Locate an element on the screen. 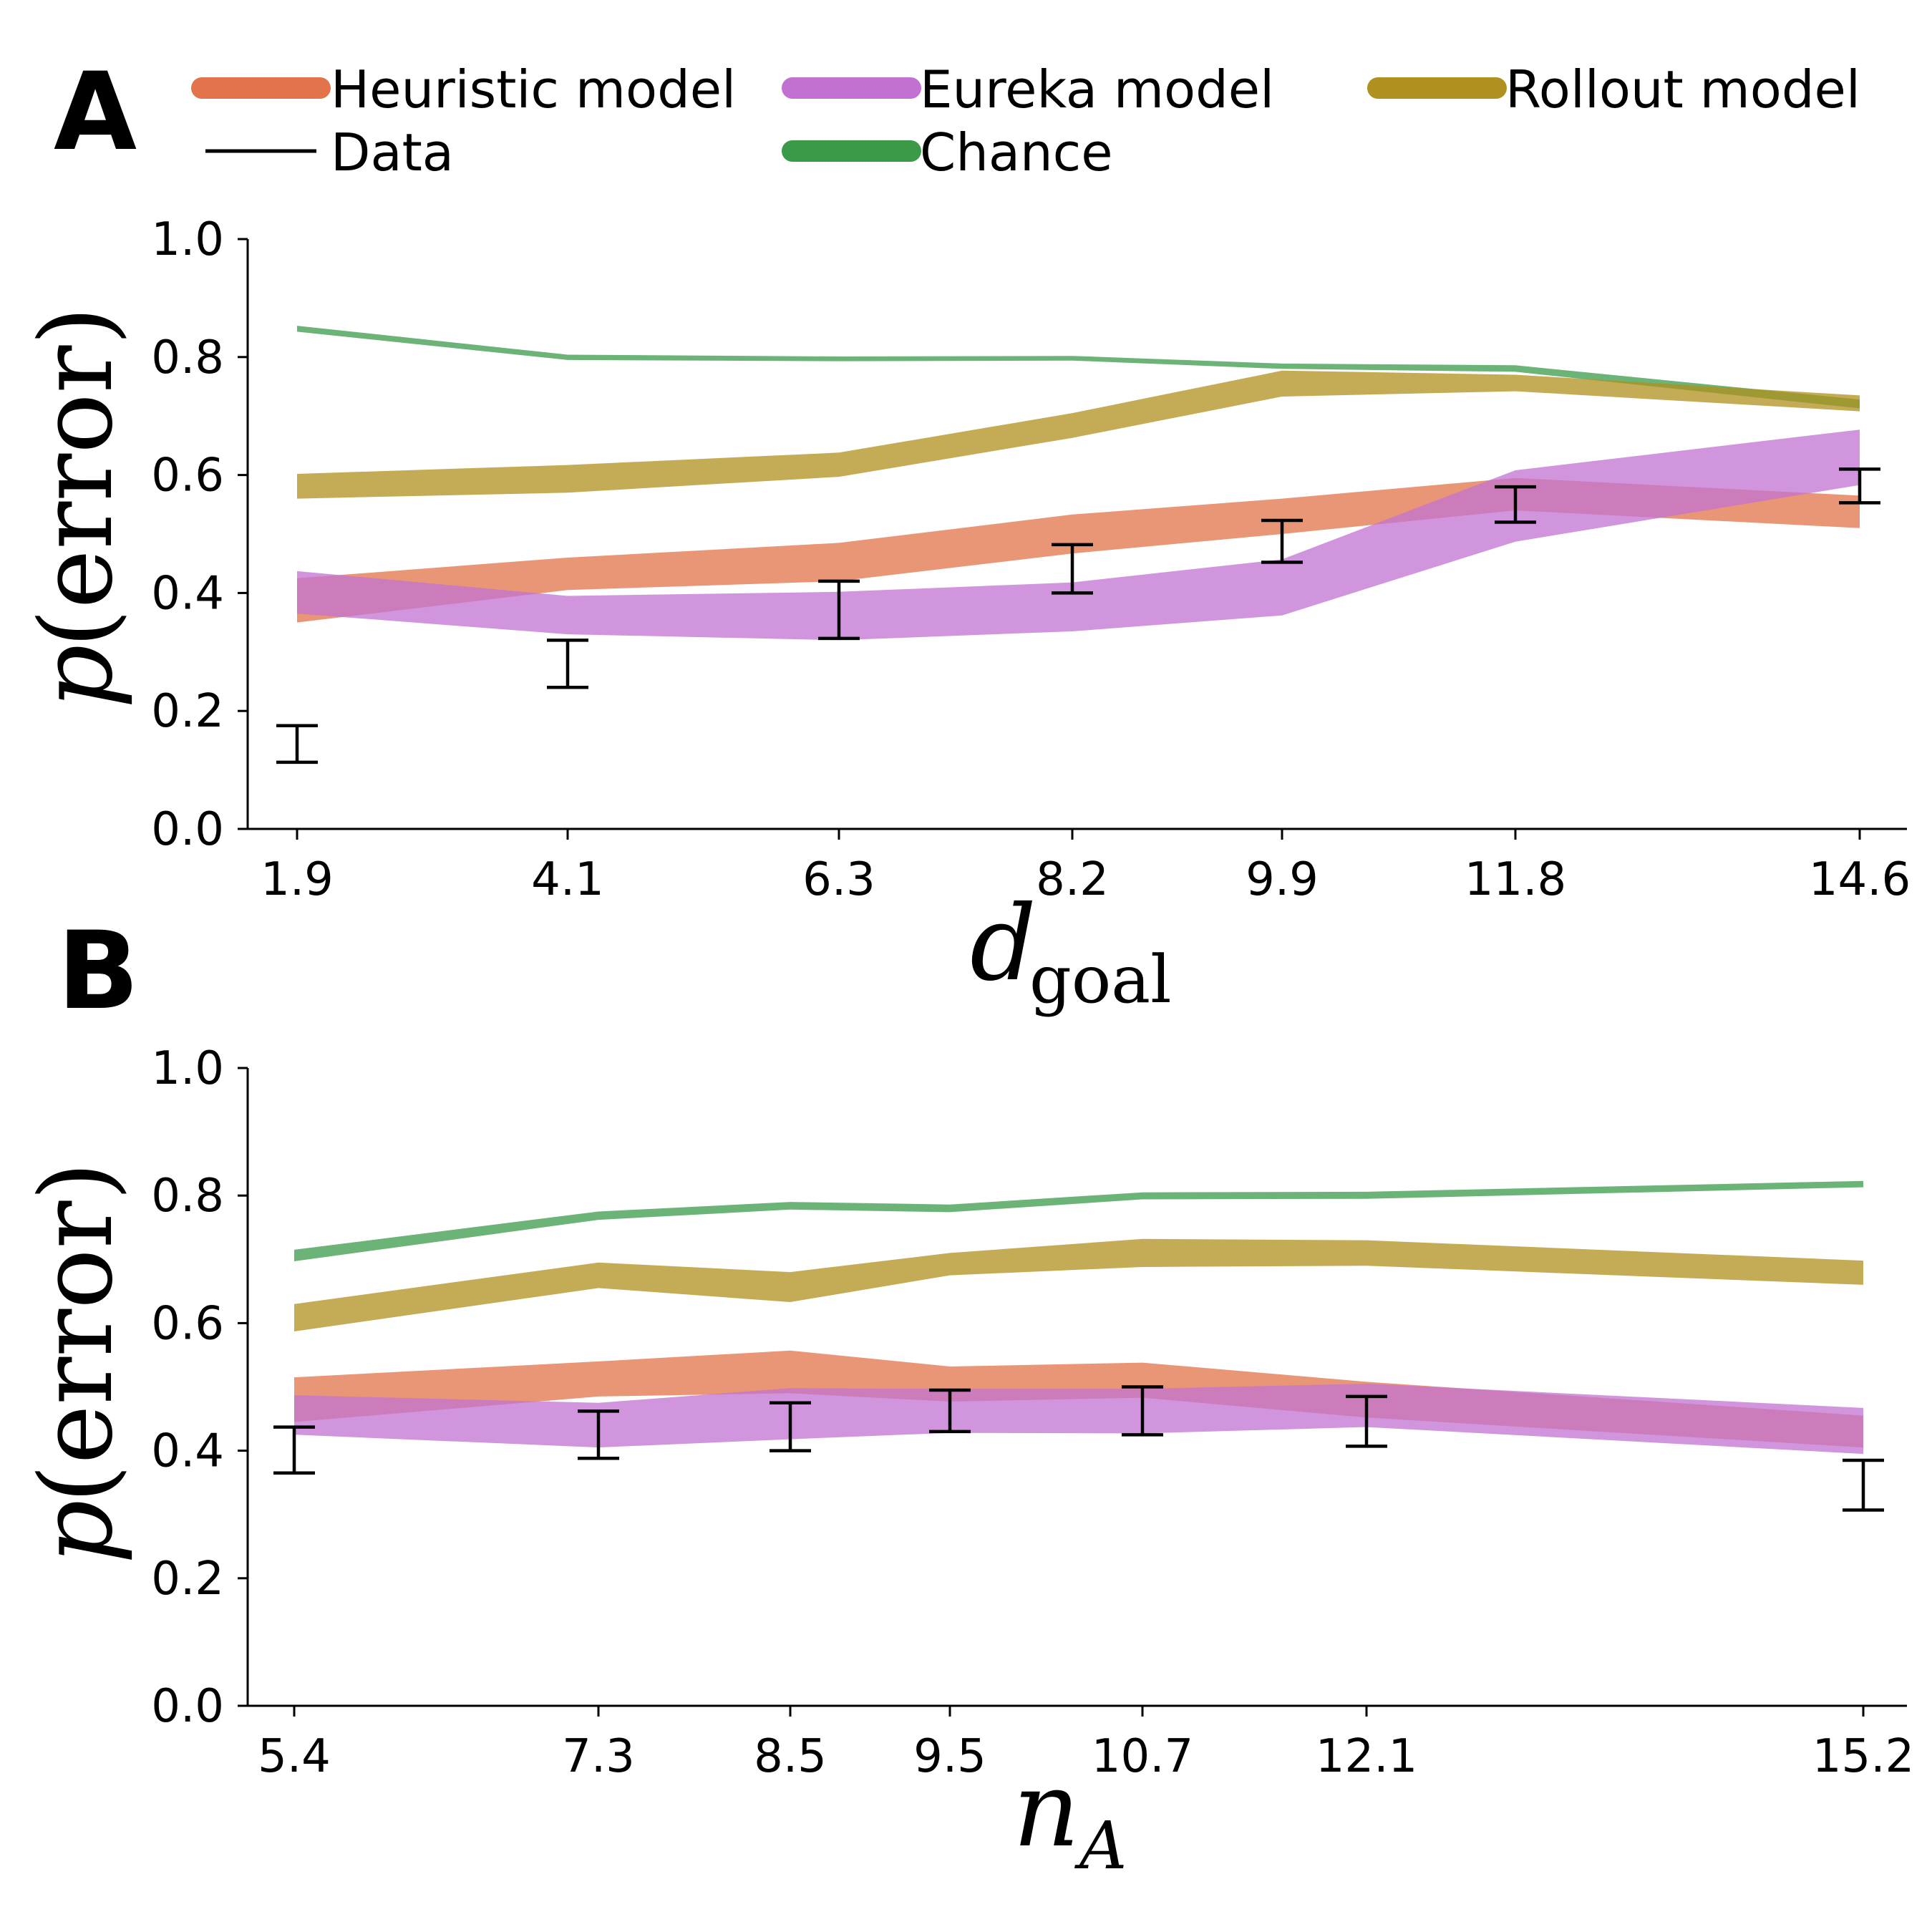 This screenshot has width=1932, height=1932. panel-a-xlabel-main: d is located at coordinates (1003, 944).